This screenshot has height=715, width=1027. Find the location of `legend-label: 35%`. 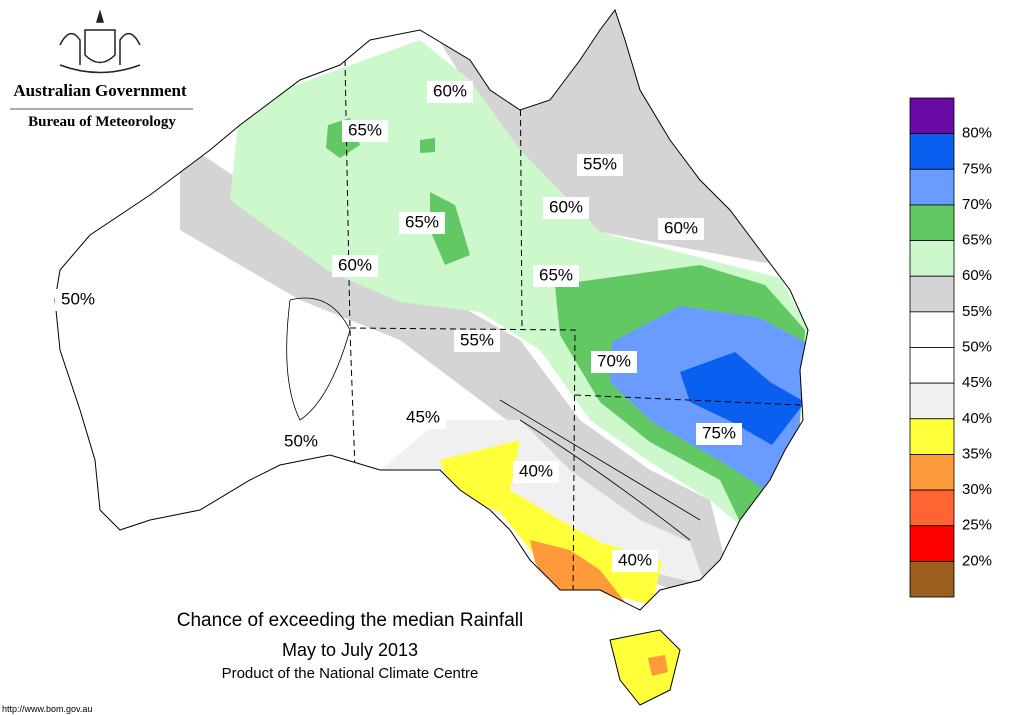

legend-label: 35% is located at coordinates (977, 453).